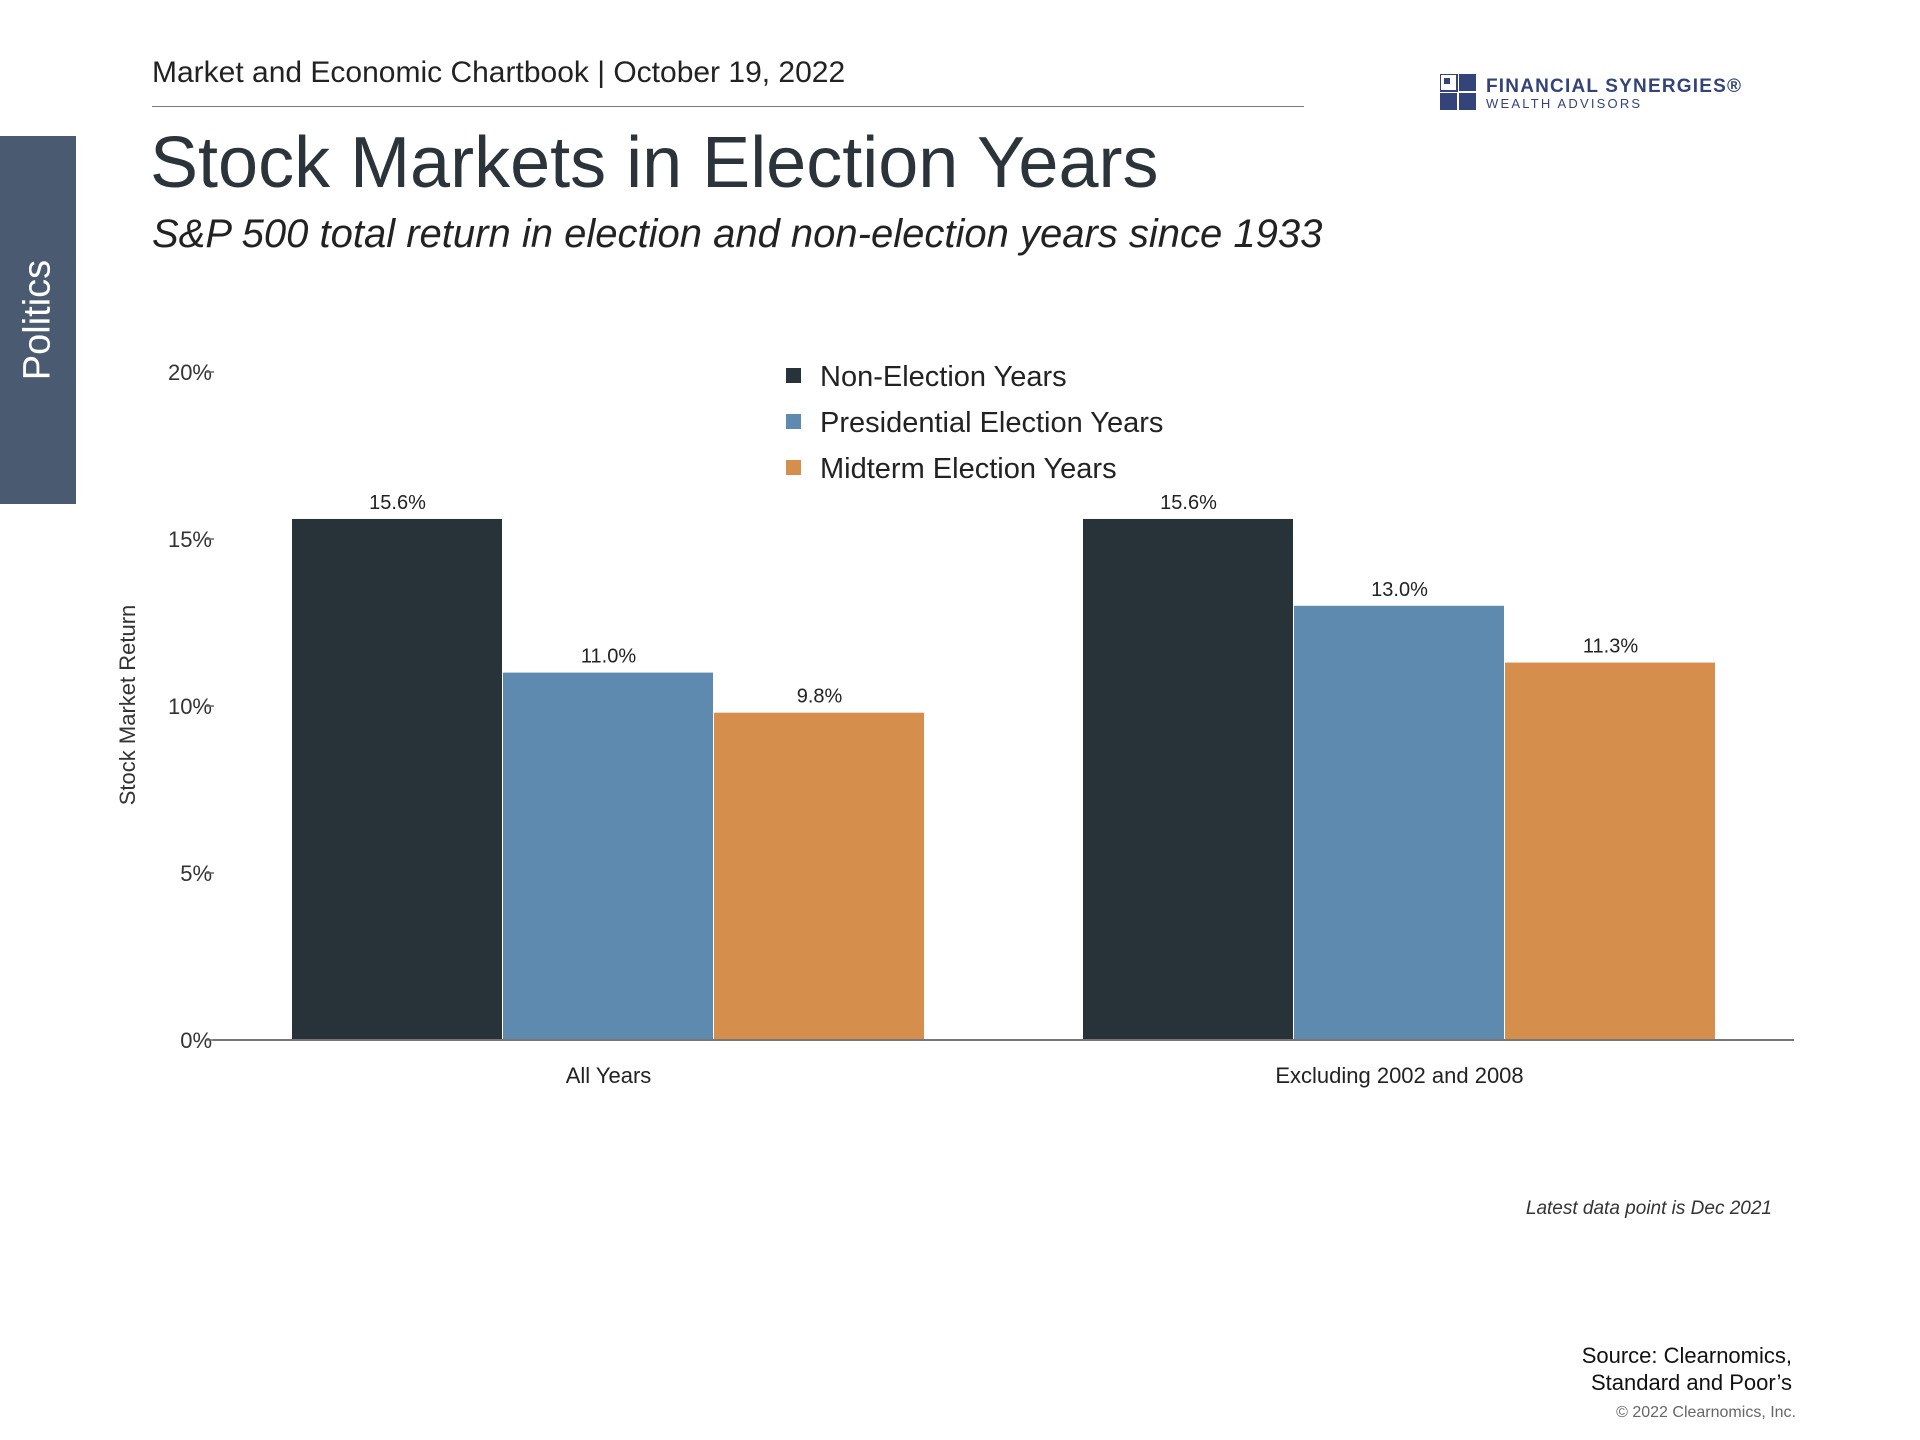  What do you see at coordinates (1706, 1412) in the screenshot?
I see `copyright: © 2022 Clearnomics, Inc.` at bounding box center [1706, 1412].